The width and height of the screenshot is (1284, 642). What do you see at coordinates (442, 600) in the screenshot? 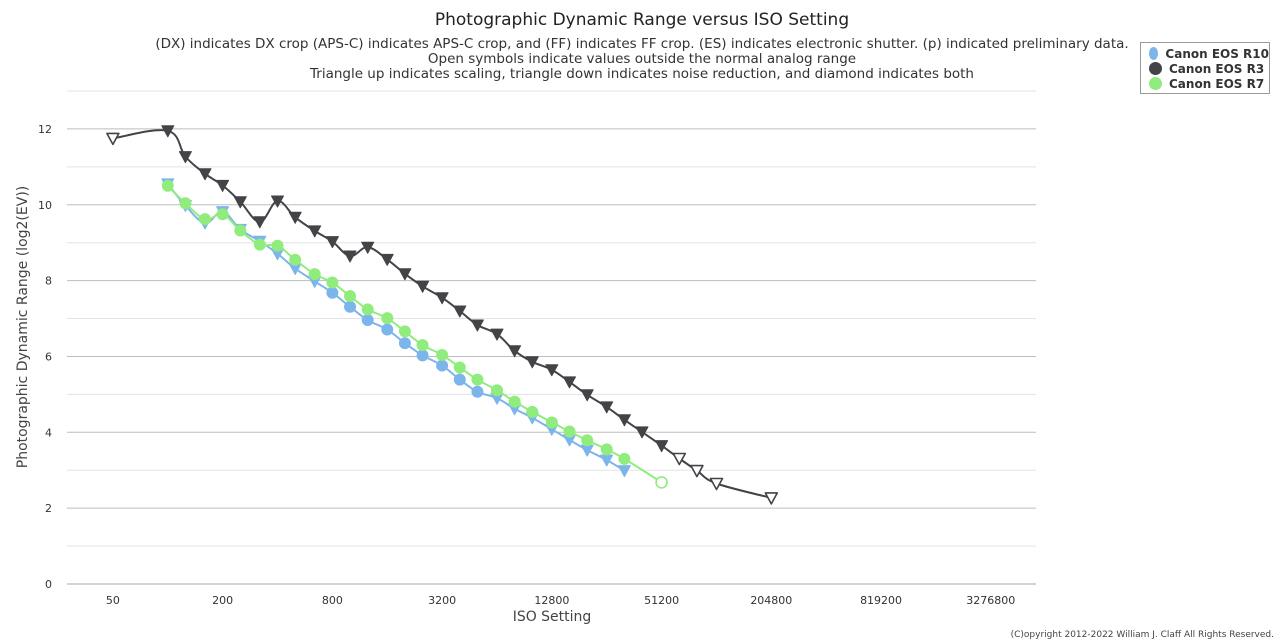
I see `x-tick-label: 3200` at bounding box center [442, 600].